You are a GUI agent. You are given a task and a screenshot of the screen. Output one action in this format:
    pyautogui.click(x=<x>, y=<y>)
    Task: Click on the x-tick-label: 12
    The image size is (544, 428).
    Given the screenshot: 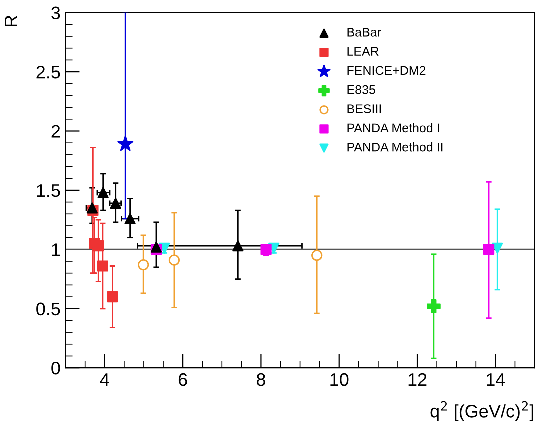 What is the action you would take?
    pyautogui.click(x=417, y=379)
    